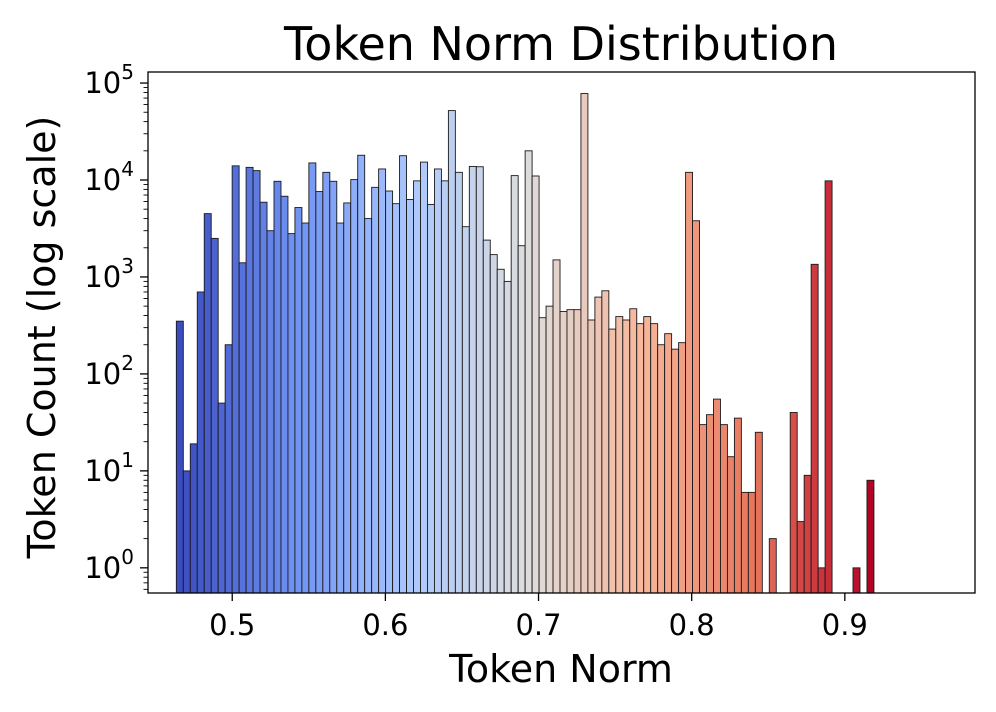 The width and height of the screenshot is (996, 712). I want to click on y-axis: 10⁰ 10¹ 10² 10³ 10⁴ 10⁵, so click(116, 325).